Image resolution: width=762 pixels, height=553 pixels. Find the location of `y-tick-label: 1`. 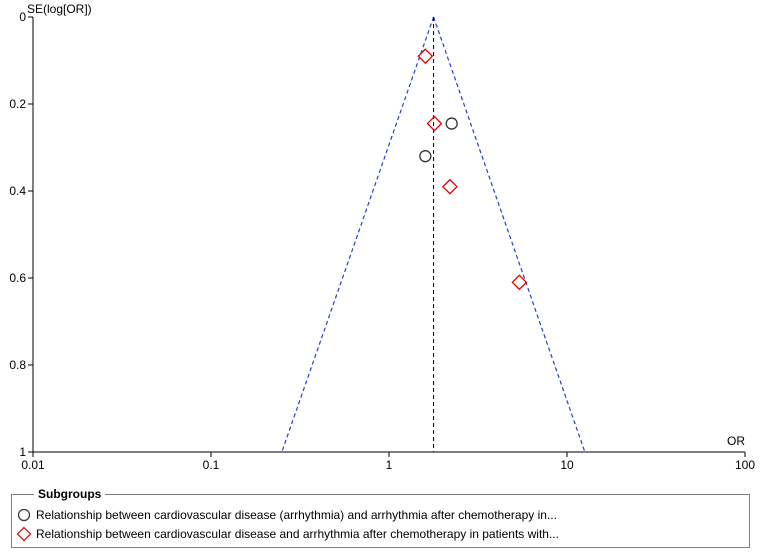

y-tick-label: 1 is located at coordinates (22, 452).